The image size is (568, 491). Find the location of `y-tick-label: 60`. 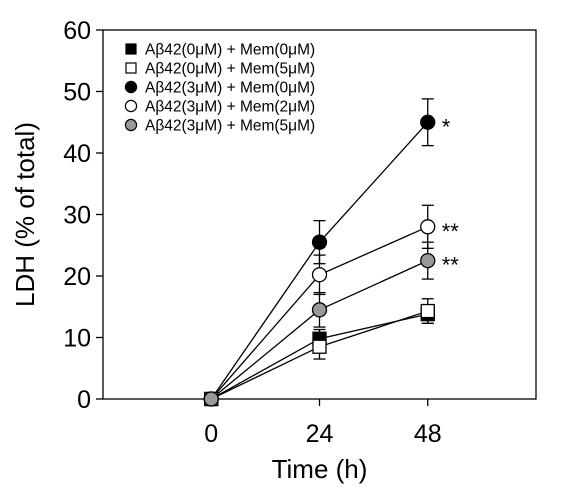

y-tick-label: 60 is located at coordinates (77, 31).